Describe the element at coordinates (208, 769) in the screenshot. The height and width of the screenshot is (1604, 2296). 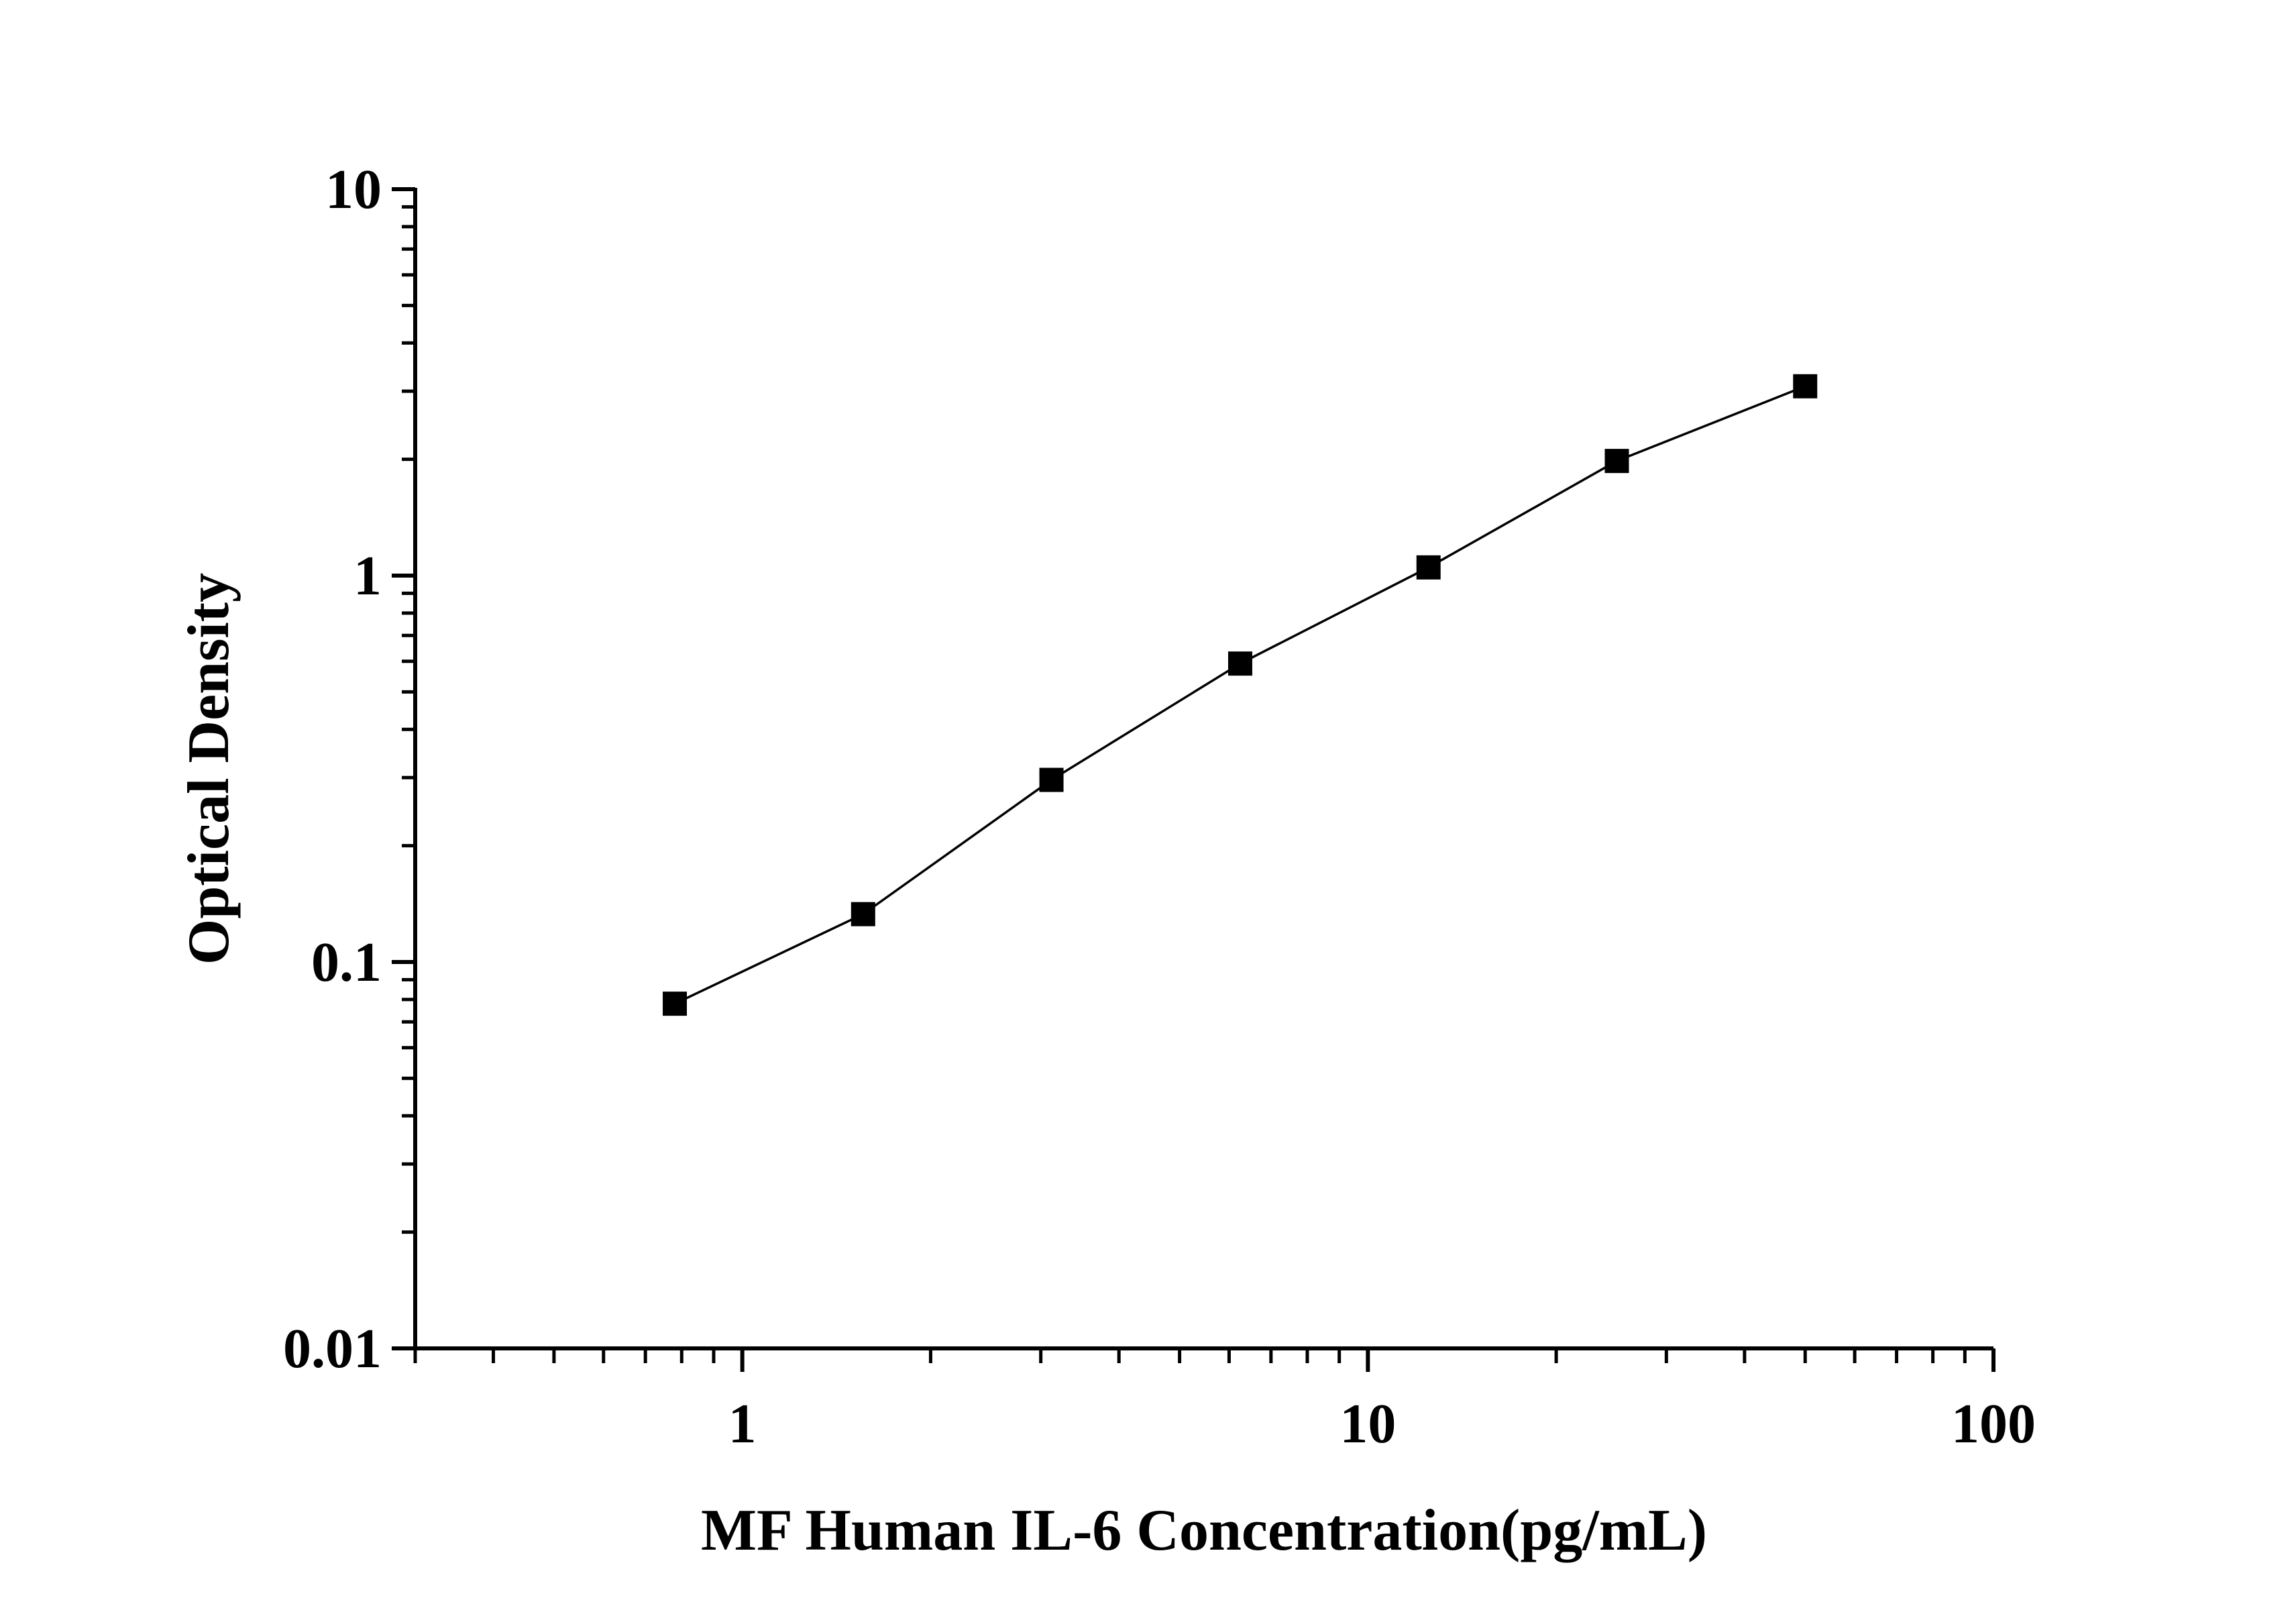
I see `y-axis-title: Optical Density` at that location.